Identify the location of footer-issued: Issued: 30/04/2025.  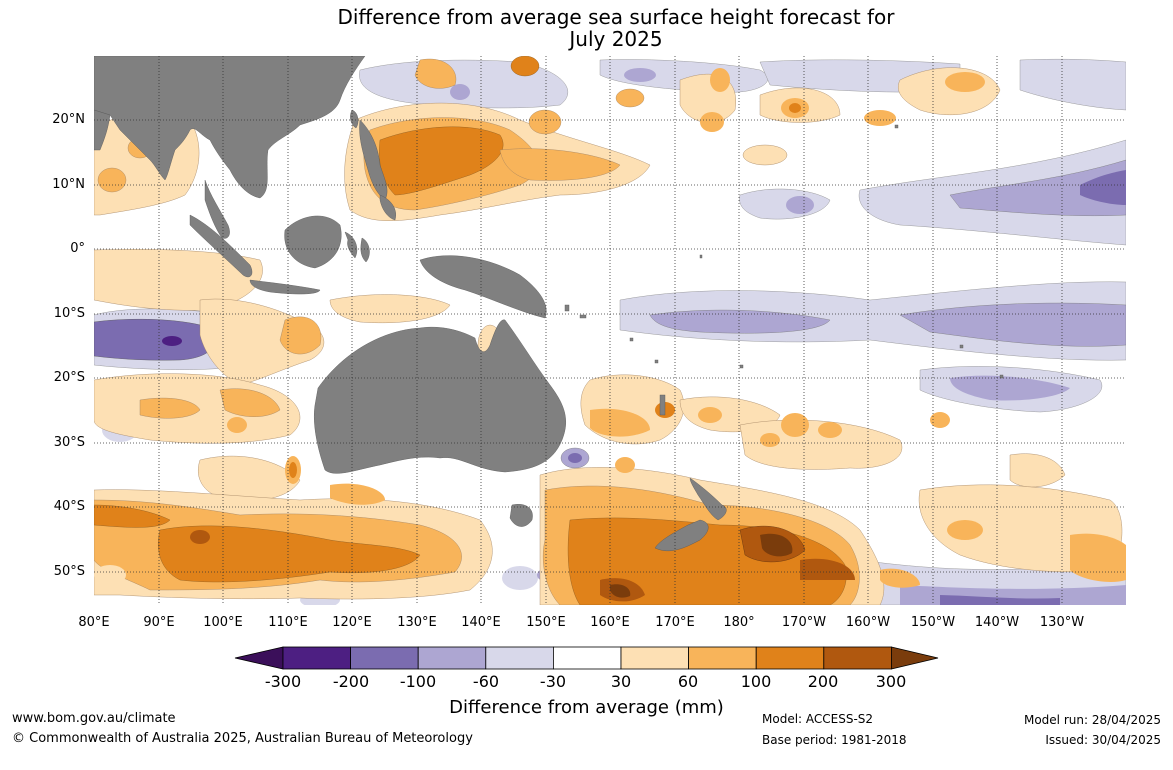
(1103, 740).